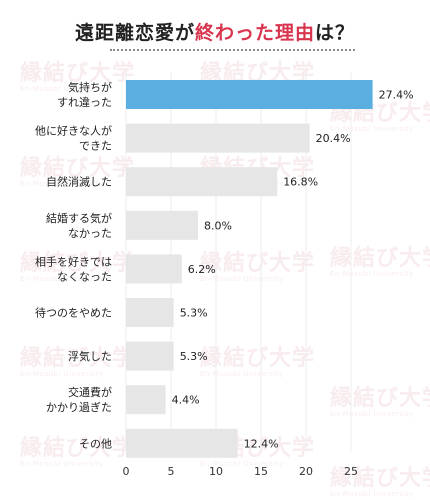 The width and height of the screenshot is (430, 500). What do you see at coordinates (202, 269) in the screenshot?
I see `bar-value-label: 6.2%` at bounding box center [202, 269].